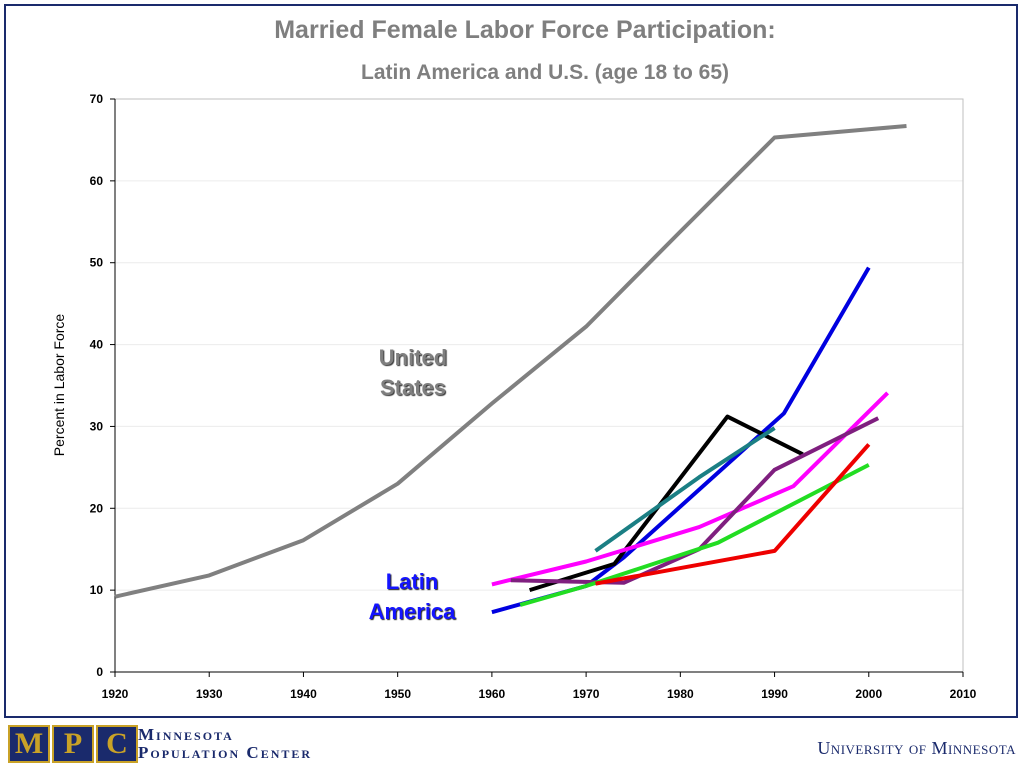  What do you see at coordinates (97, 181) in the screenshot?
I see `y-tick-label: 60` at bounding box center [97, 181].